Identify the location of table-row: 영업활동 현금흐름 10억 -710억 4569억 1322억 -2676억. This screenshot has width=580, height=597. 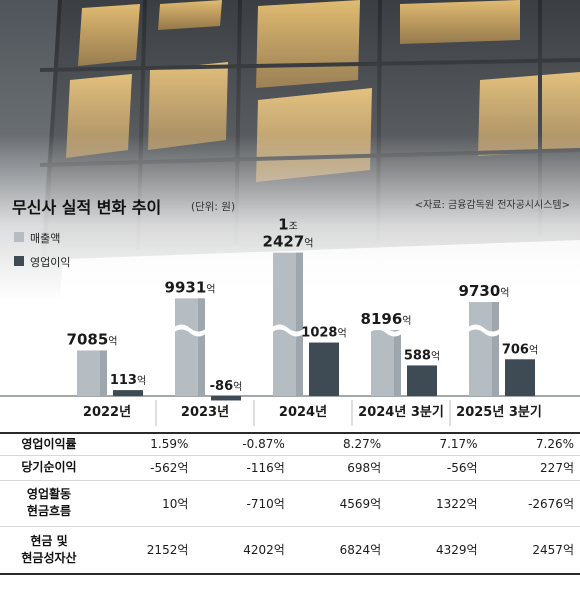
(290, 503).